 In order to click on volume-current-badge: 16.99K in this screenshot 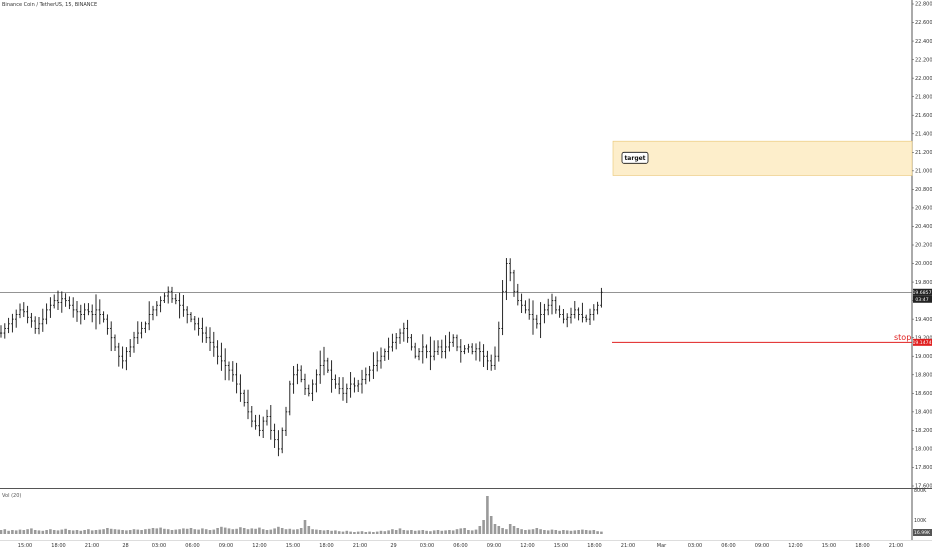, I will do `click(922, 532)`.